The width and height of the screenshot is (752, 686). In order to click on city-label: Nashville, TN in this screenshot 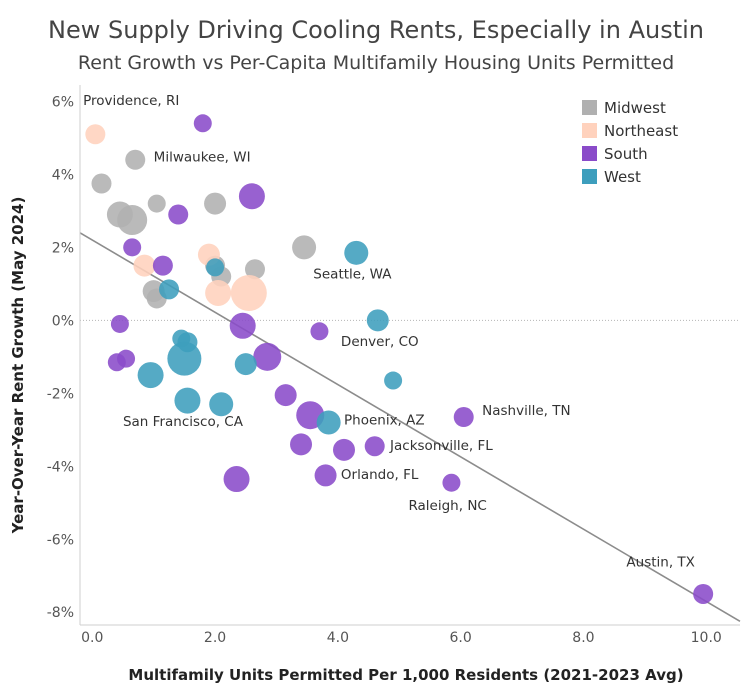, I will do `click(526, 411)`.